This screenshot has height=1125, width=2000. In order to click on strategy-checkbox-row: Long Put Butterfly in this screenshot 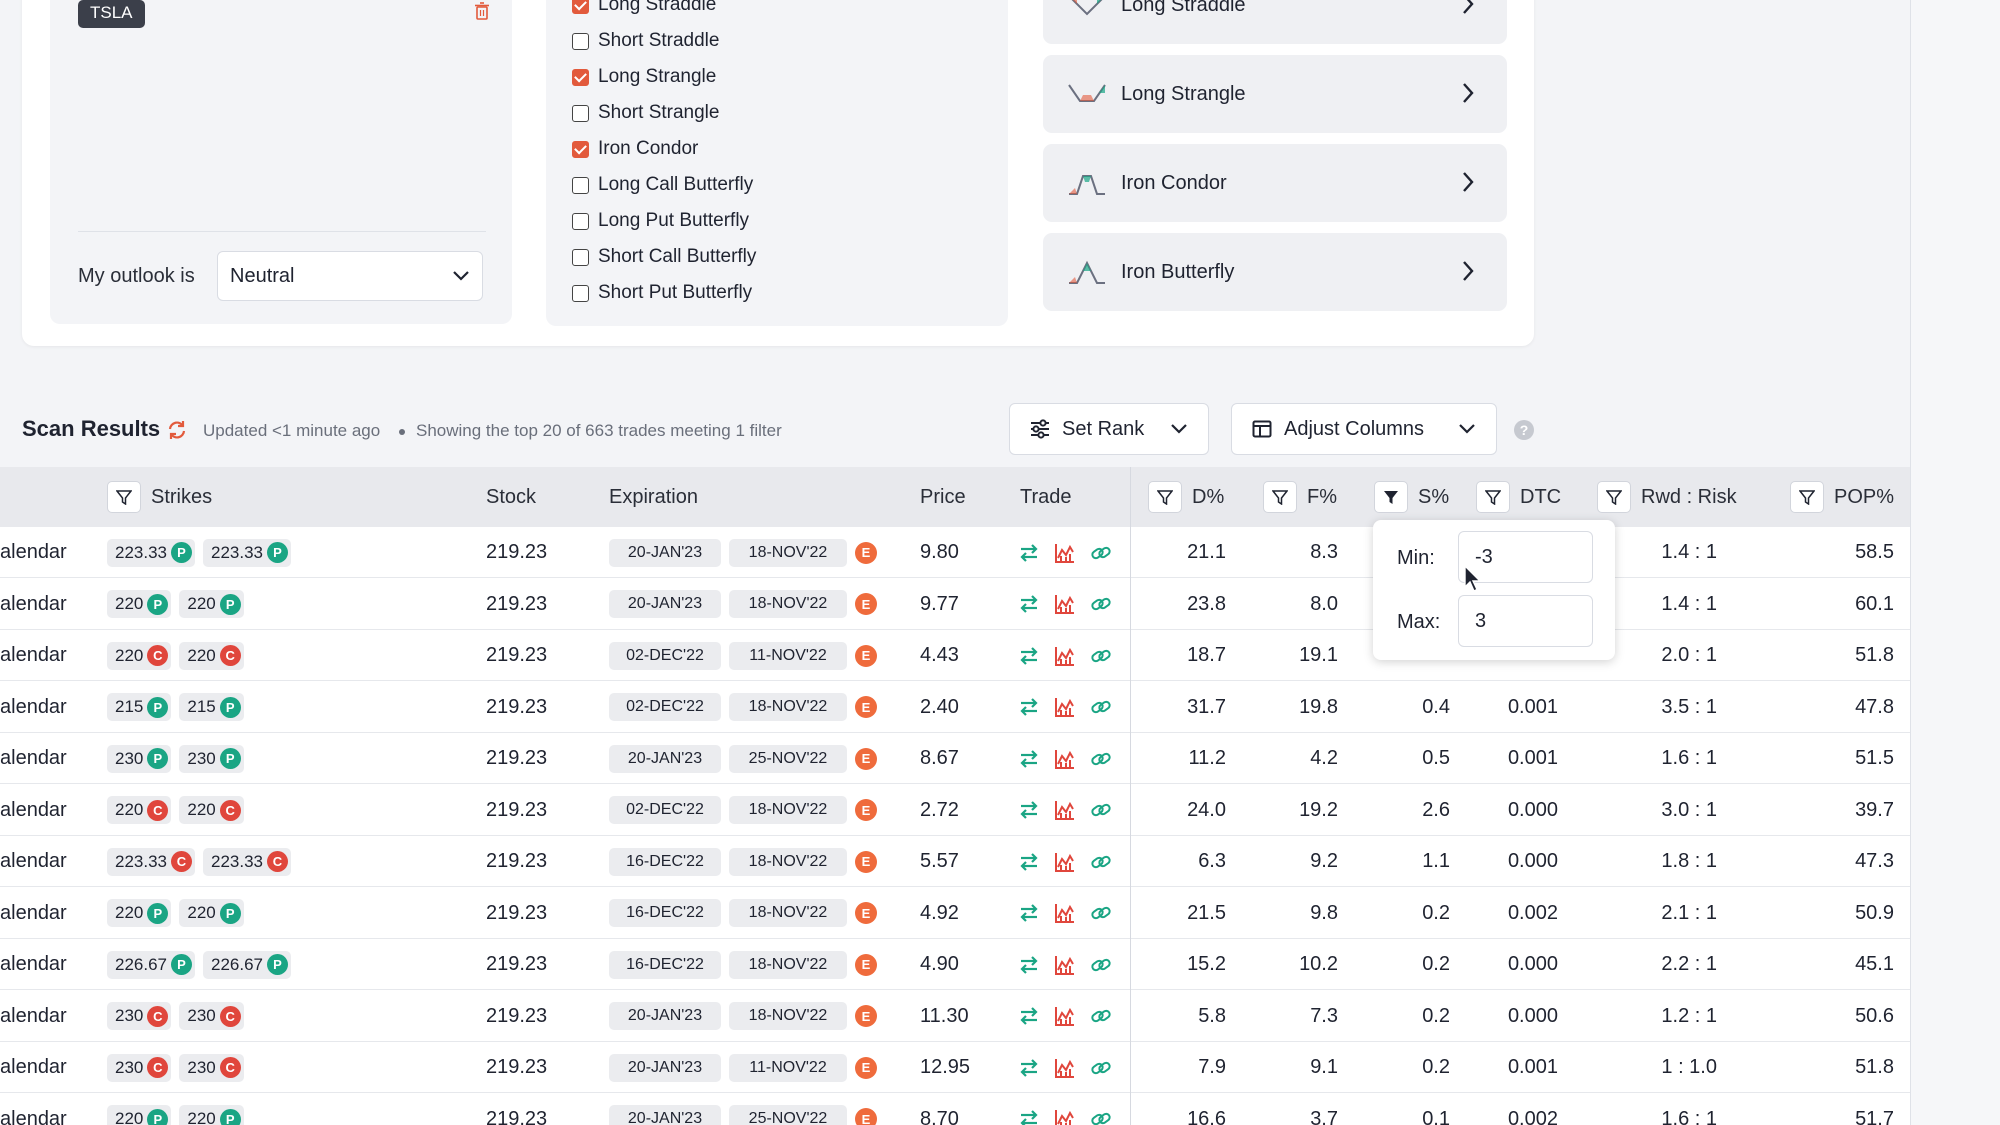, I will do `click(660, 221)`.